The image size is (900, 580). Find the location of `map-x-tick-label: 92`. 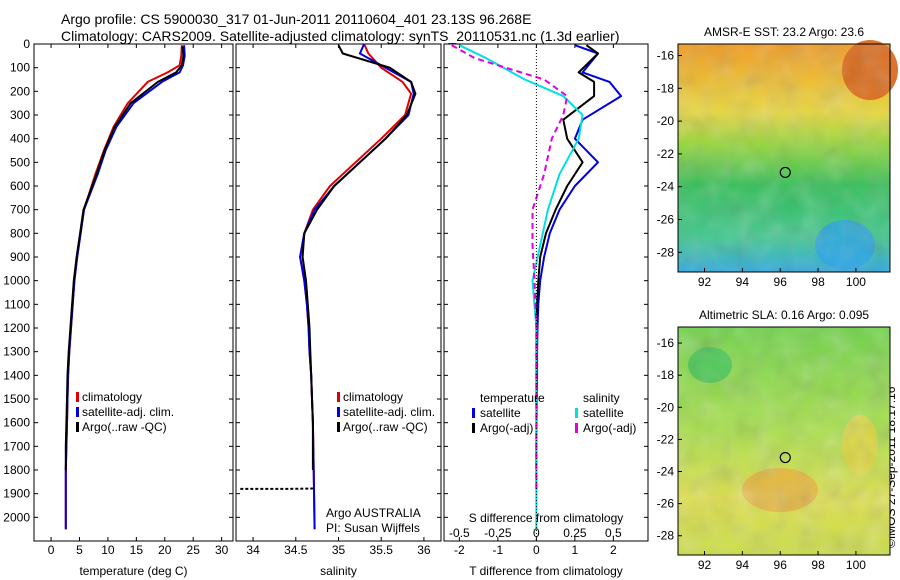

map-x-tick-label: 92 is located at coordinates (705, 565).